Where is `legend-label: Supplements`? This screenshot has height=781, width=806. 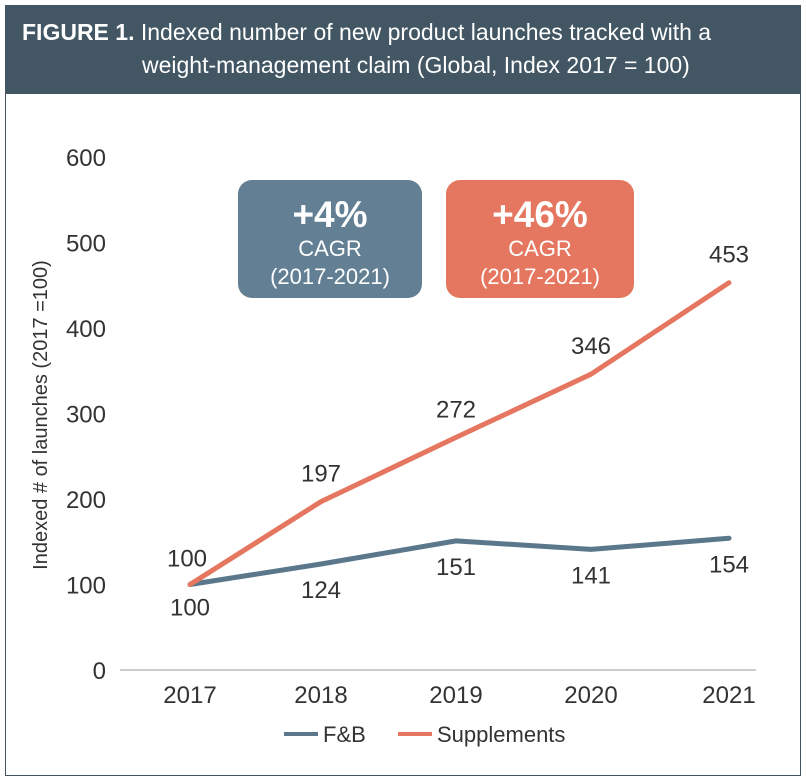
legend-label: Supplements is located at coordinates (501, 734).